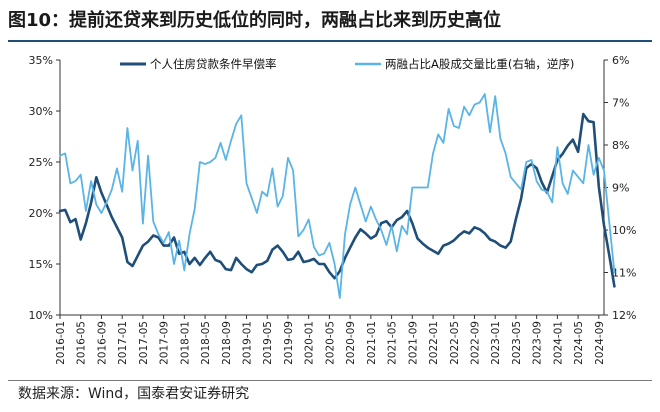 The height and width of the screenshot is (412, 660). What do you see at coordinates (620, 60) in the screenshot?
I see `right-tick-label: 6%` at bounding box center [620, 60].